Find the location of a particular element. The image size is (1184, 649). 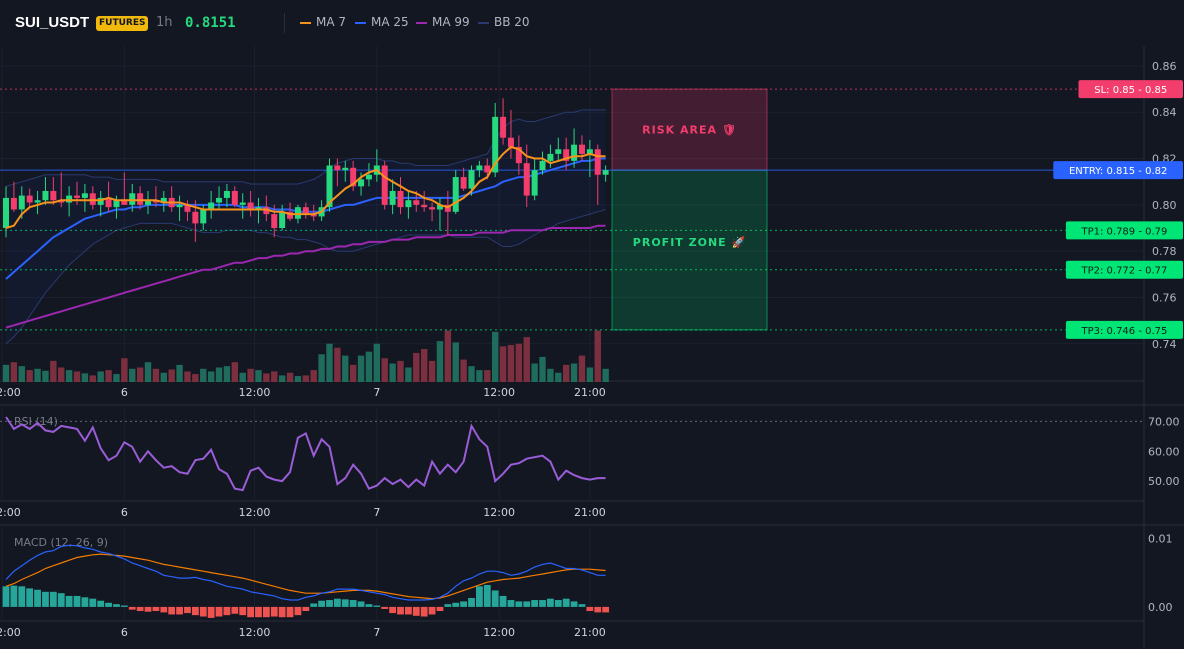

ma25-swatch is located at coordinates (360, 22).